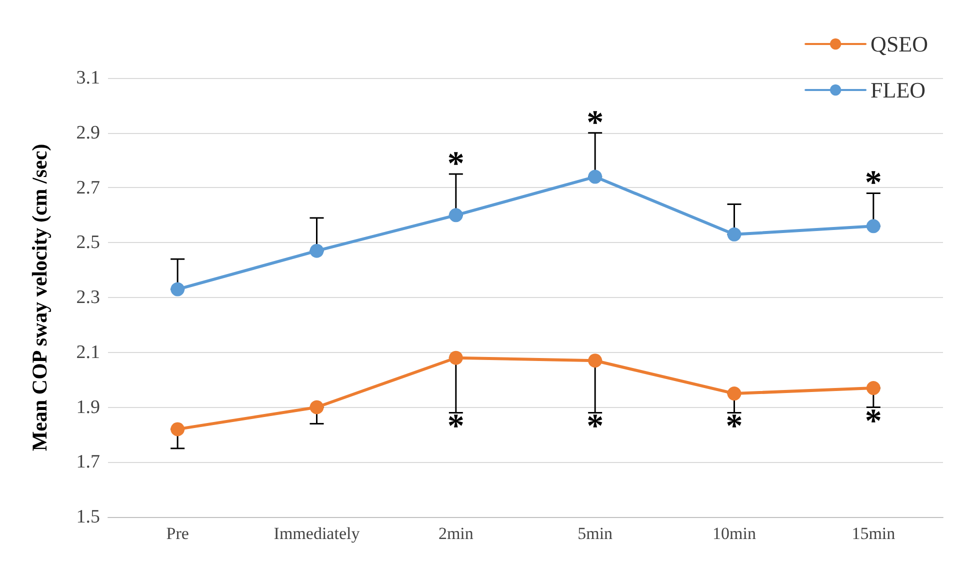  Describe the element at coordinates (456, 533) in the screenshot. I see `x-tick-label: 2min` at that location.